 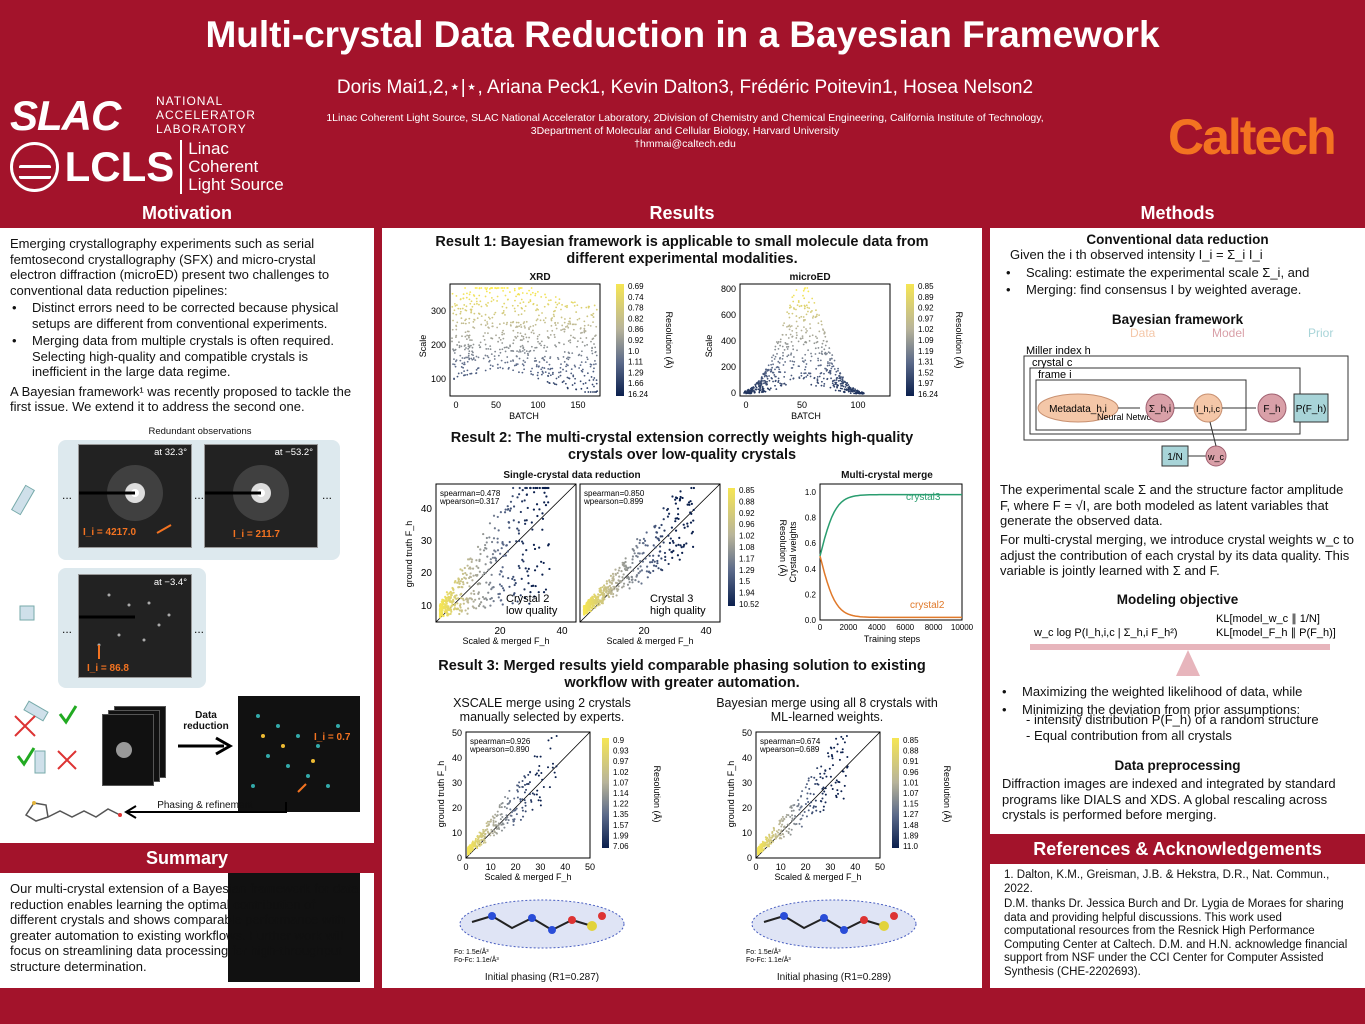 I want to click on r3-xtick: 50, so click(x=590, y=867).